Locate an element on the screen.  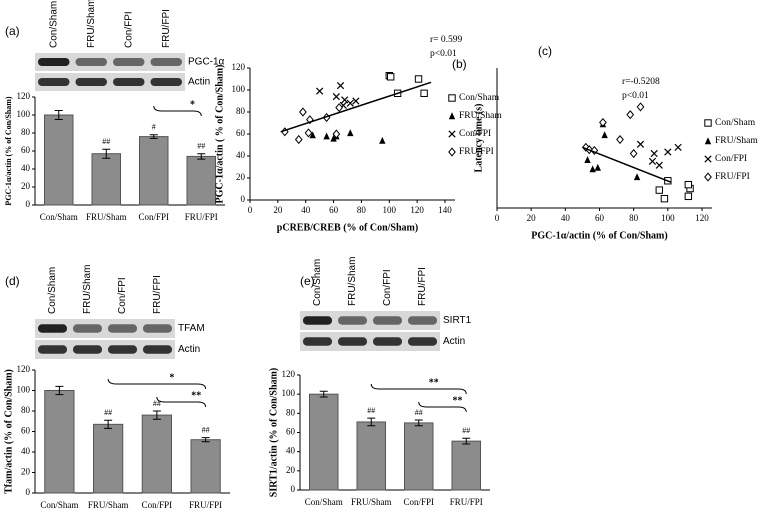
lane-label: Con/Sham is located at coordinates (52, 290).